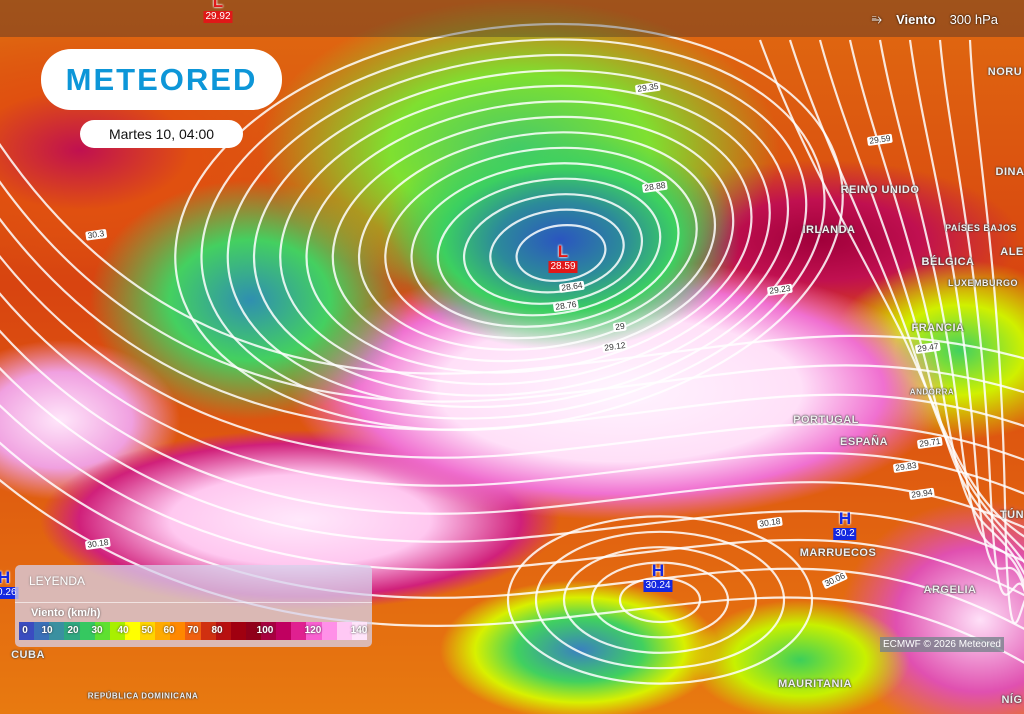  Describe the element at coordinates (563, 257) in the screenshot. I see `low-pressure-marker: L 28.59` at that location.